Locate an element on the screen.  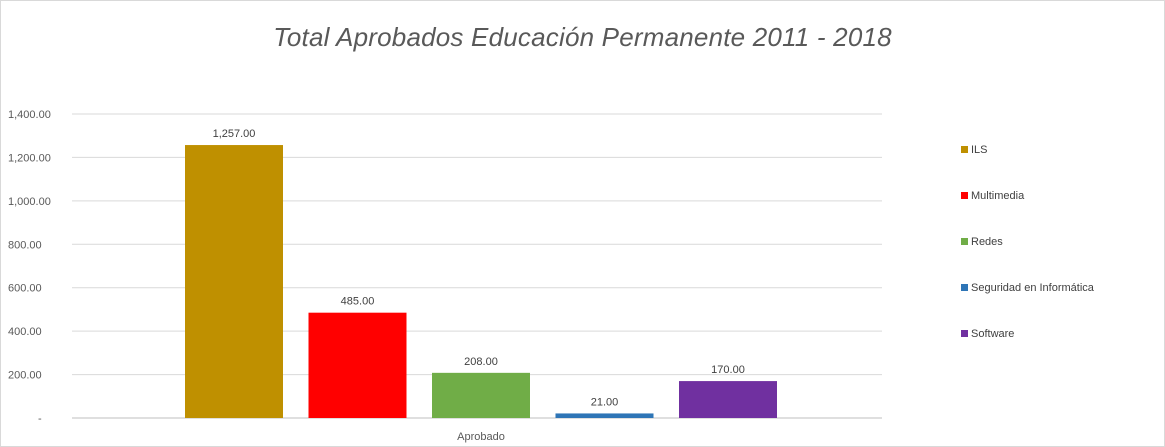
legend-item: Seguridad en Informática is located at coordinates (1027, 290).